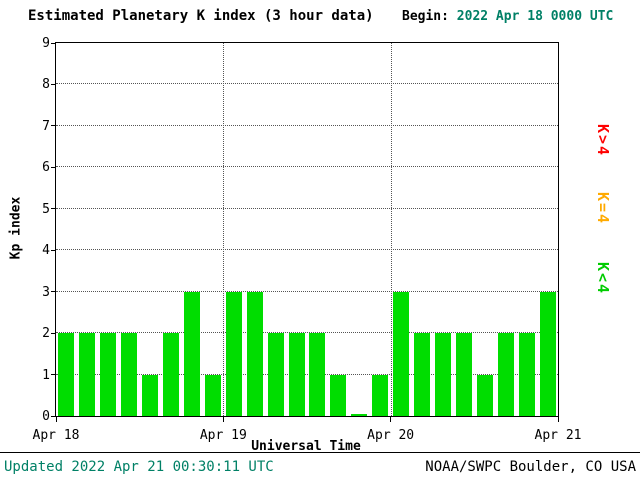 The height and width of the screenshot is (480, 640). What do you see at coordinates (46, 126) in the screenshot?
I see `y-axis-tick-label: 7` at bounding box center [46, 126].